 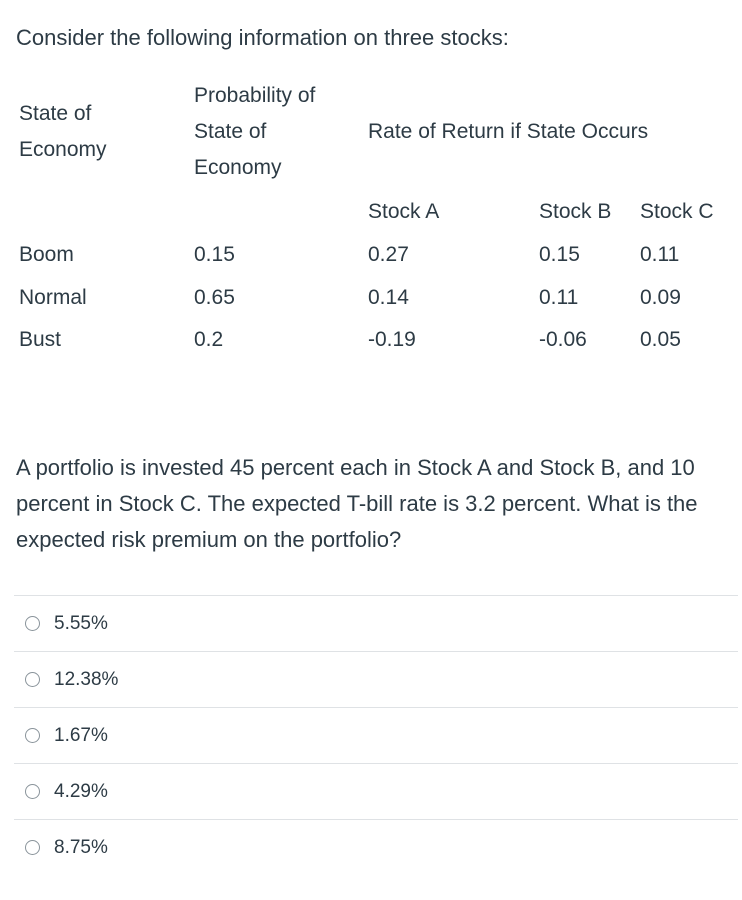 What do you see at coordinates (575, 211) in the screenshot?
I see `header-stock-b: Stock B` at bounding box center [575, 211].